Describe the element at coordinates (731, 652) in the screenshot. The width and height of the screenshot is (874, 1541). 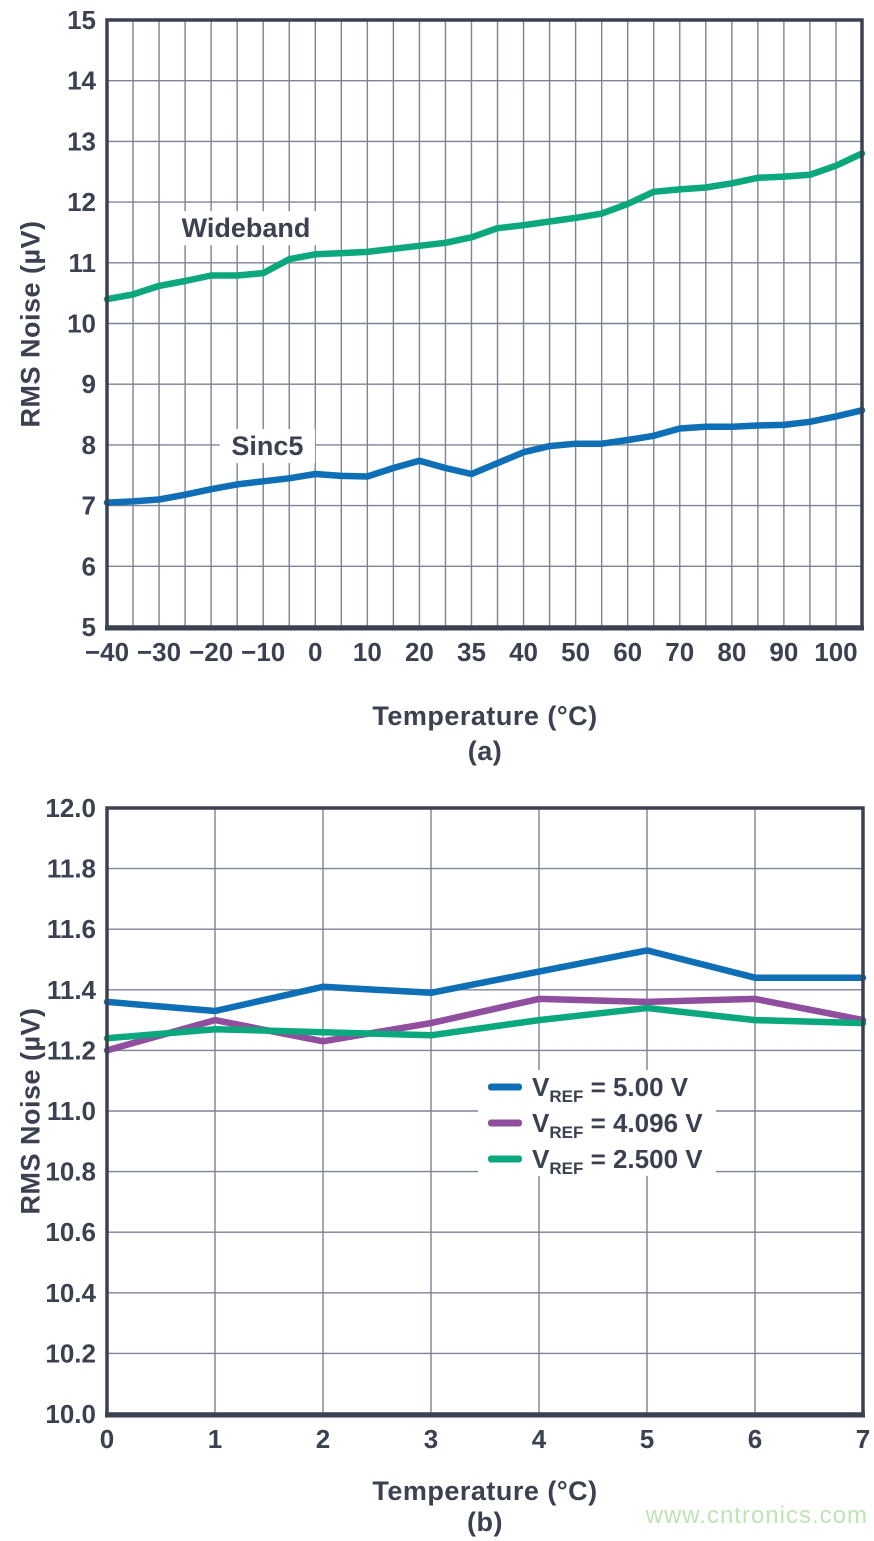
I see `x-tick-label: 80` at that location.